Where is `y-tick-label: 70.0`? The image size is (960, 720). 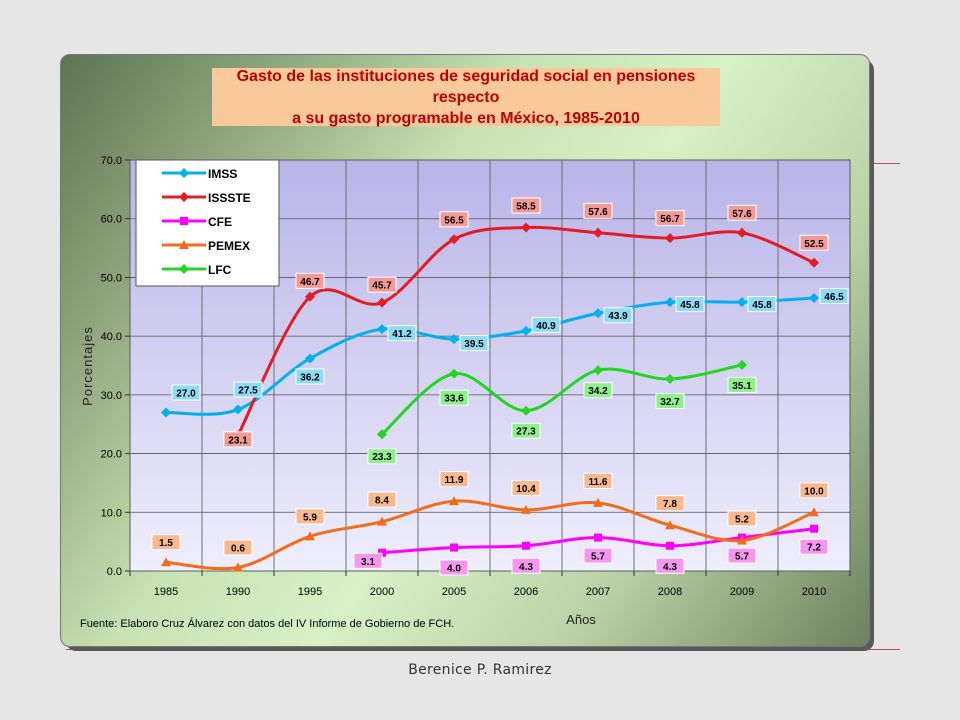
y-tick-label: 70.0 is located at coordinates (111, 161).